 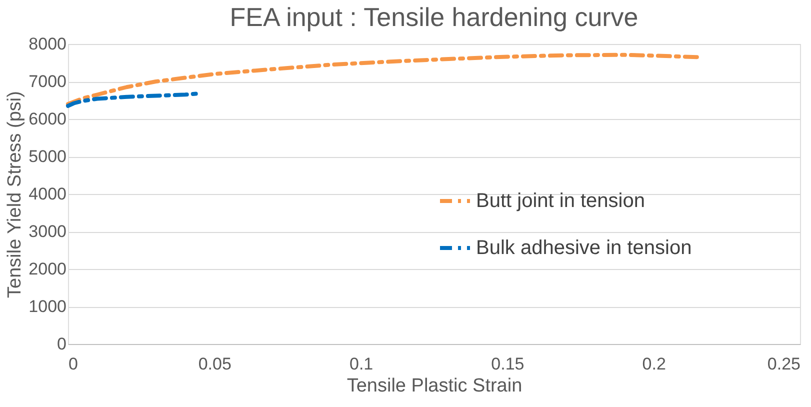 What do you see at coordinates (361, 364) in the screenshot?
I see `x-tick-label: 0.1` at bounding box center [361, 364].